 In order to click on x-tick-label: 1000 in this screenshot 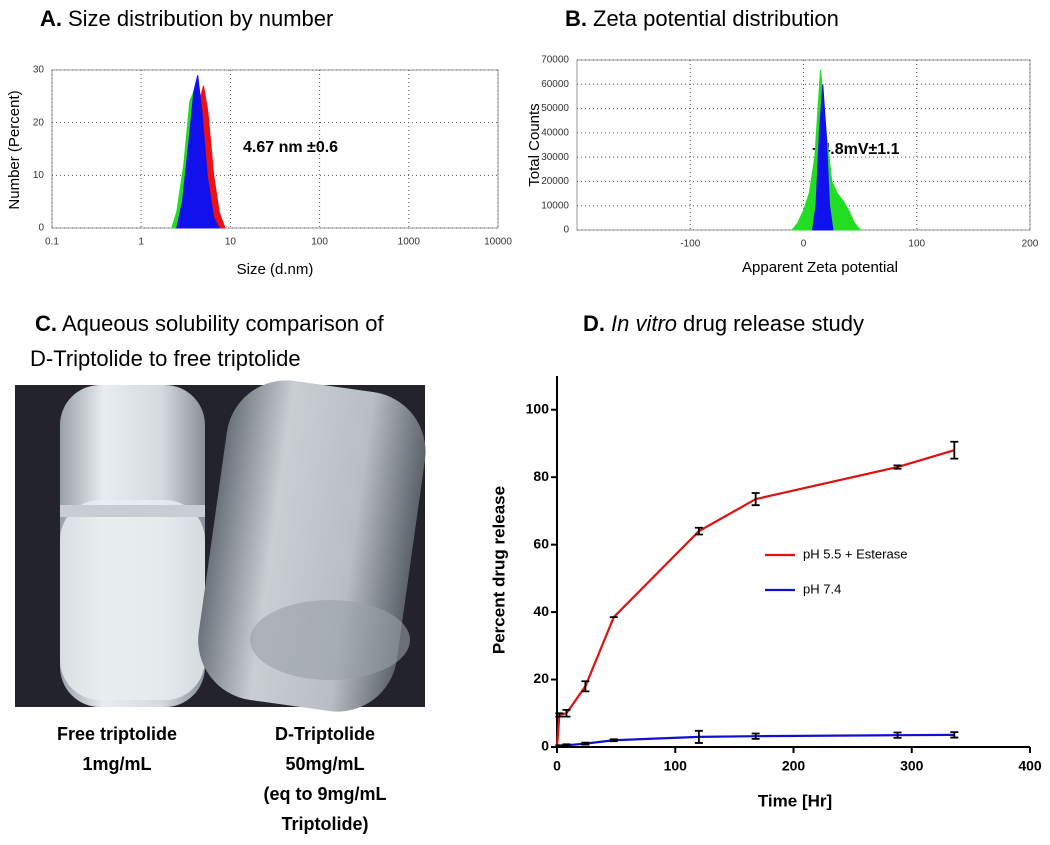, I will do `click(409, 242)`.